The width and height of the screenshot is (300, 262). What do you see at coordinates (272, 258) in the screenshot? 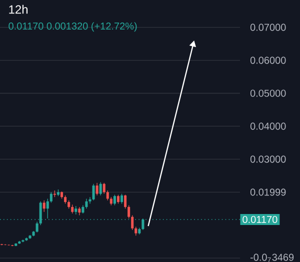
I see `y-tick-label: -0.0$_{7}$3469` at bounding box center [272, 258].